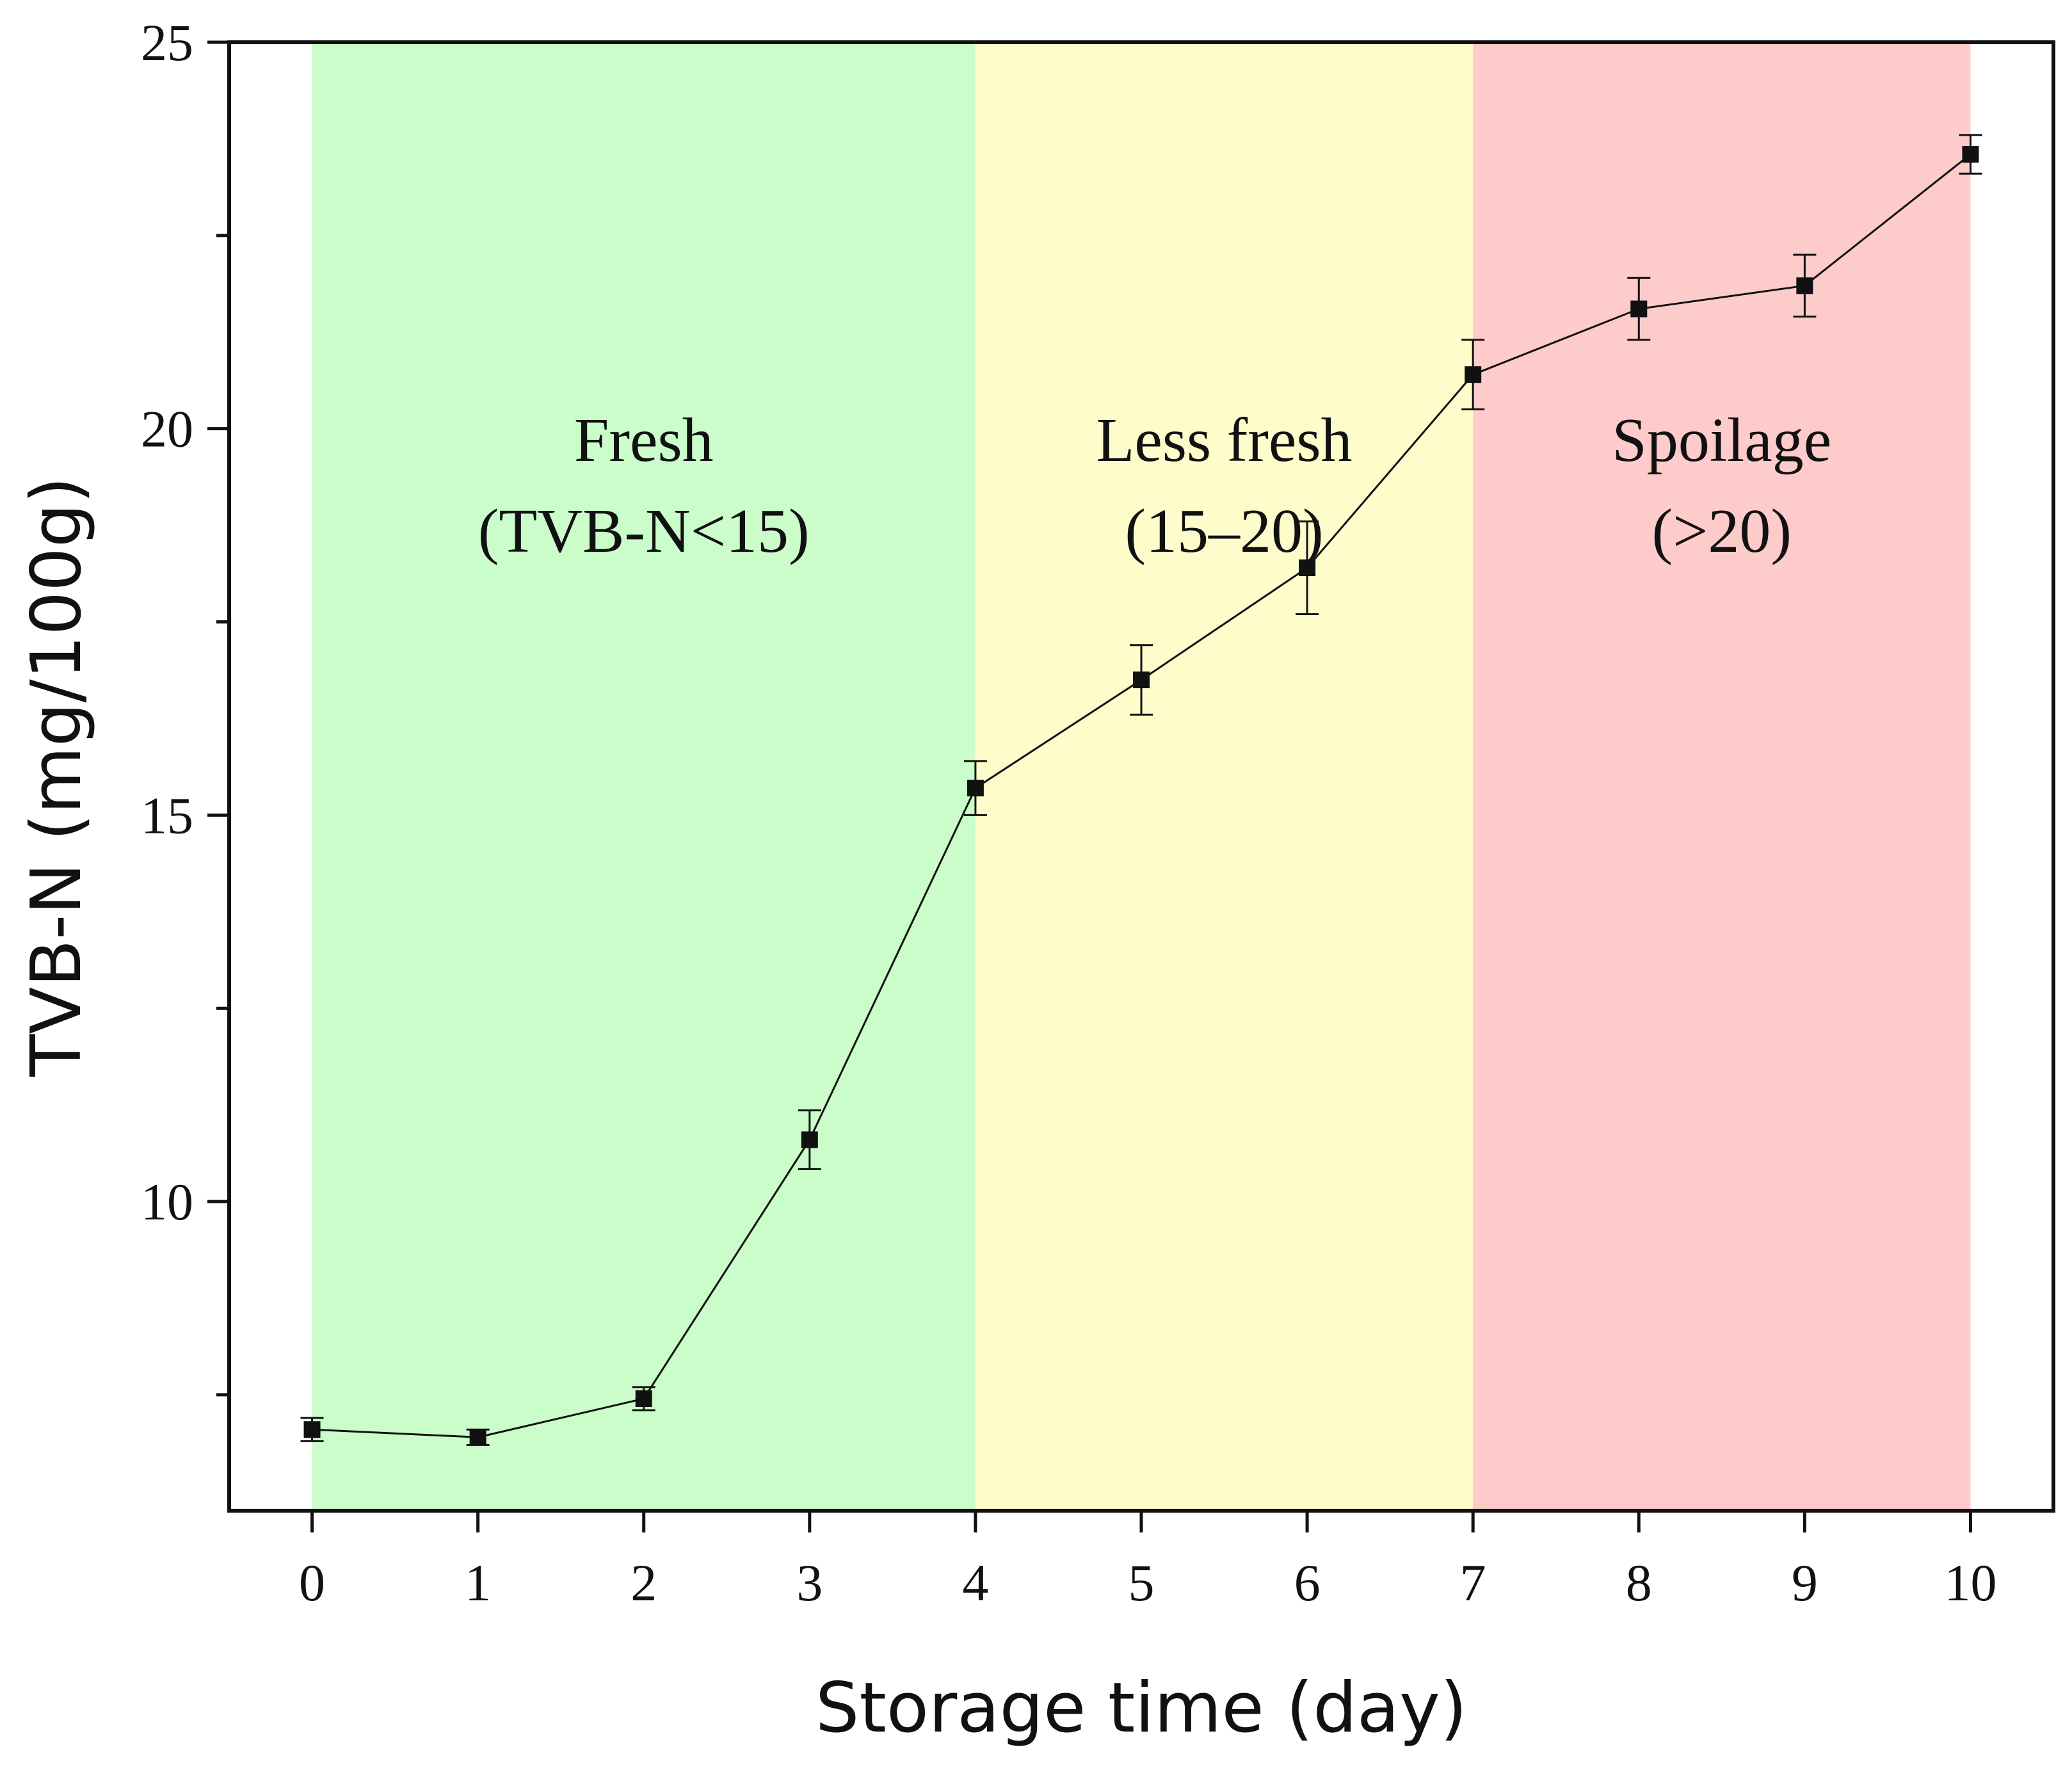 The width and height of the screenshot is (2072, 1777). I want to click on x-tick-label-6: 6, so click(1307, 1583).